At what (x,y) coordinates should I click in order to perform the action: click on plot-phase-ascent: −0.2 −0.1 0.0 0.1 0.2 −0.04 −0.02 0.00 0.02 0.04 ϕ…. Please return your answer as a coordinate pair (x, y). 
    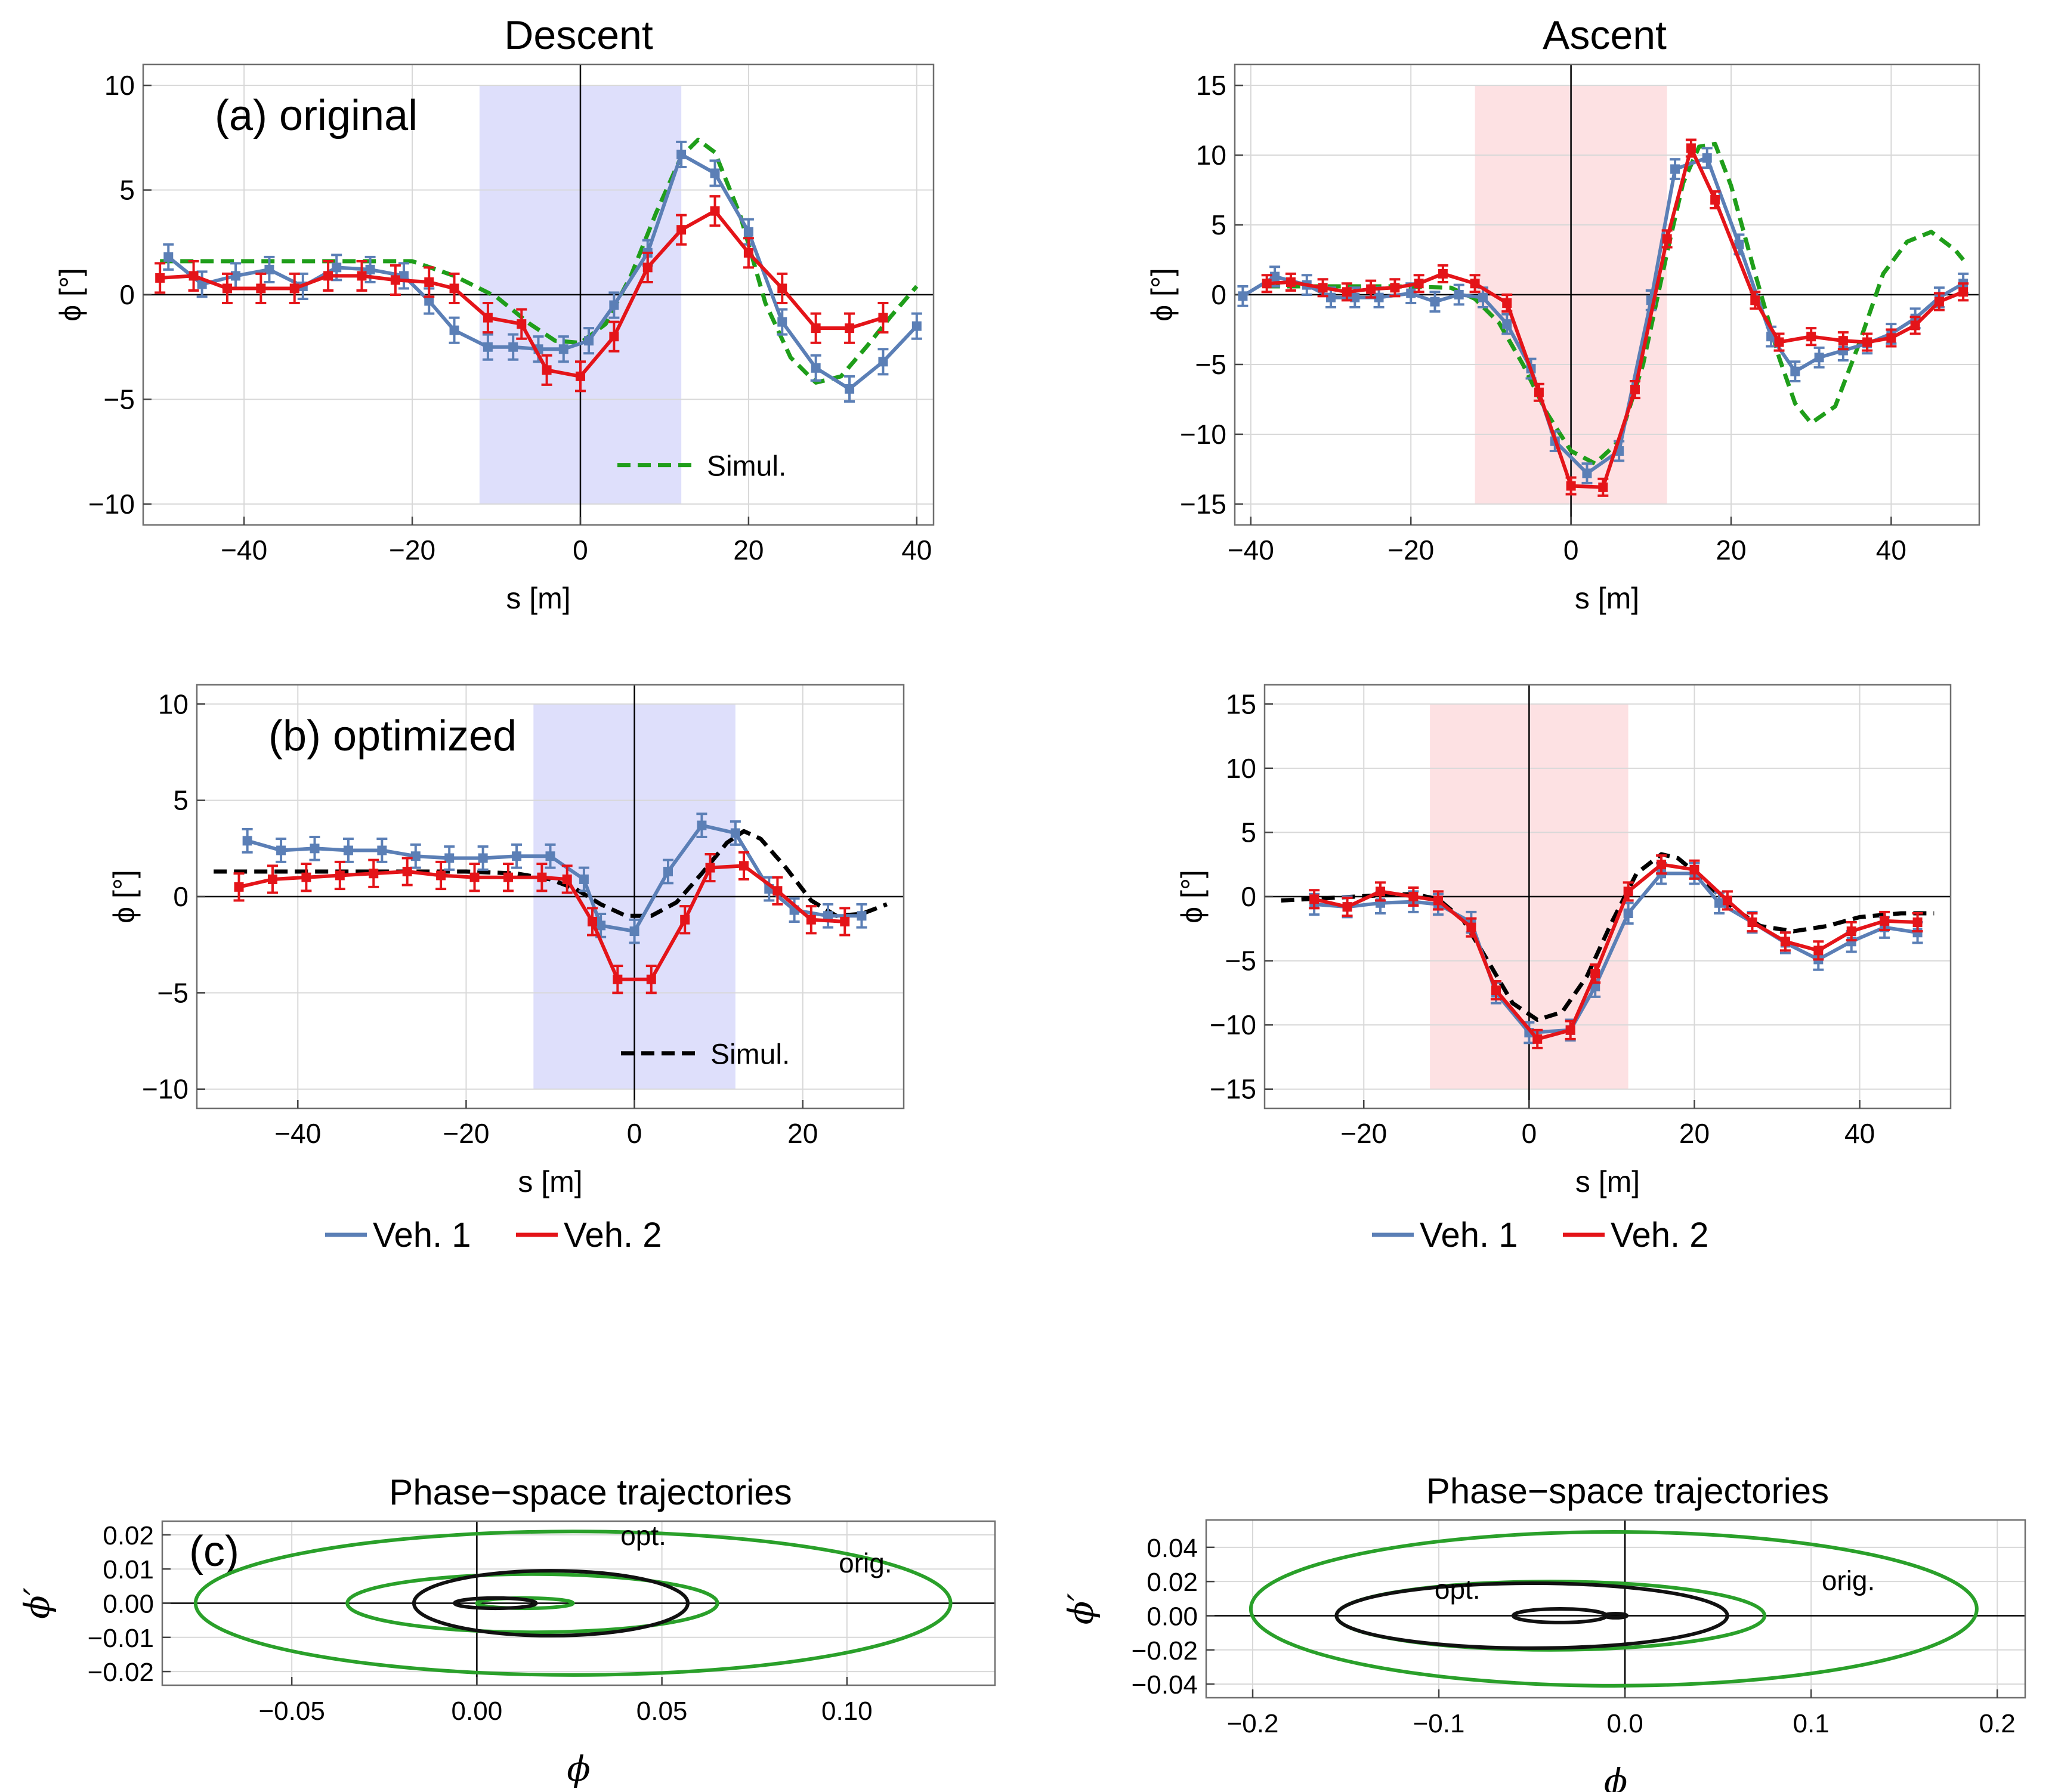
    Looking at the image, I should click on (1543, 1632).